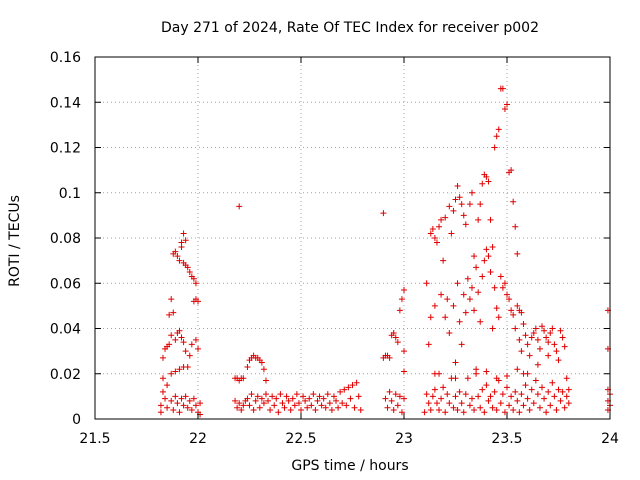 Image resolution: width=640 pixels, height=480 pixels. What do you see at coordinates (65, 149) in the screenshot?
I see `y-tick-label: 0.12` at bounding box center [65, 149].